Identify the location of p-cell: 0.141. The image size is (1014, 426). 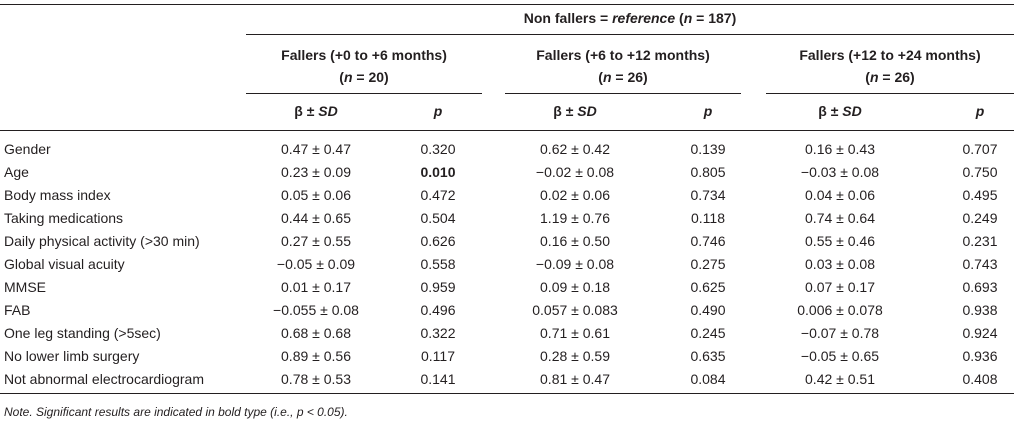
(438, 379).